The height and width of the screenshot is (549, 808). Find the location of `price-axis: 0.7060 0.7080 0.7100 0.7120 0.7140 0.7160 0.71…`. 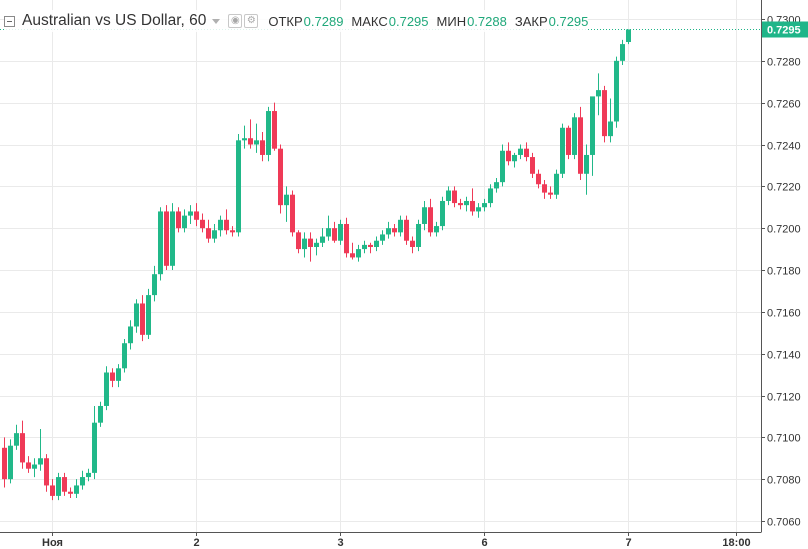

price-axis: 0.7060 0.7080 0.7100 0.7120 0.7140 0.7160 0.71… is located at coordinates (781, 272).